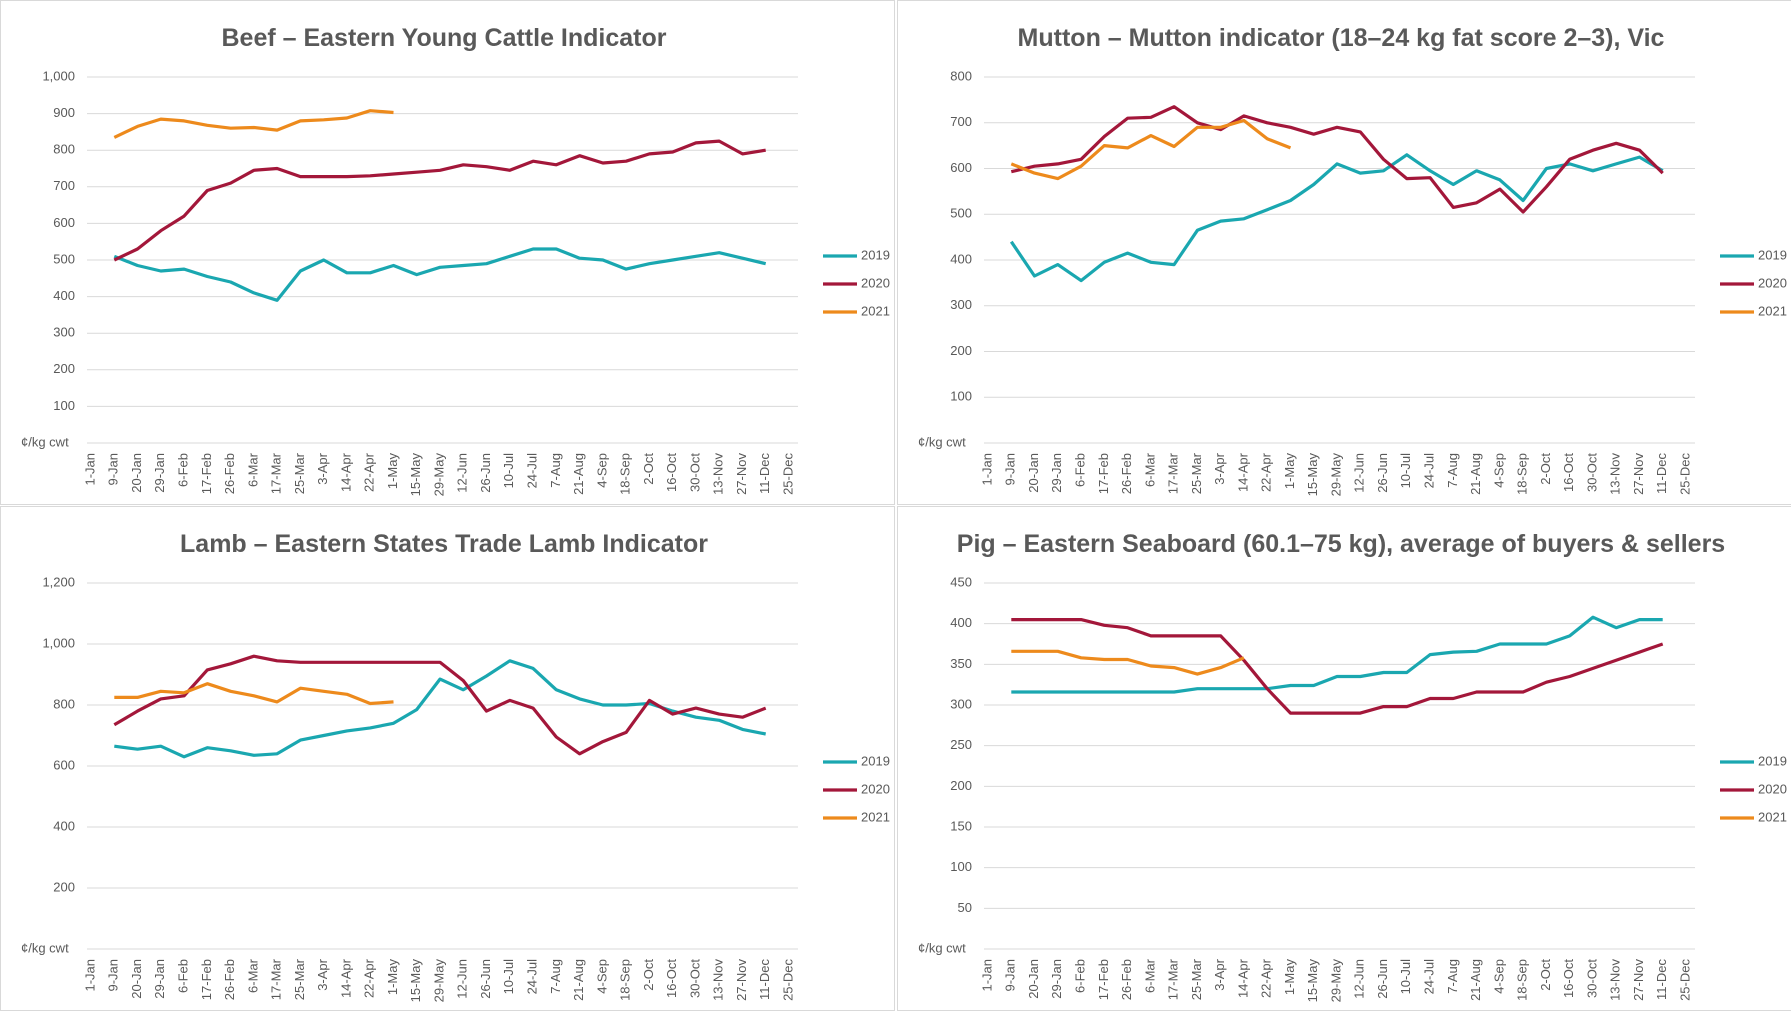 The height and width of the screenshot is (1011, 1791). What do you see at coordinates (578, 980) in the screenshot?
I see `x-tick-label: 21-Aug` at bounding box center [578, 980].